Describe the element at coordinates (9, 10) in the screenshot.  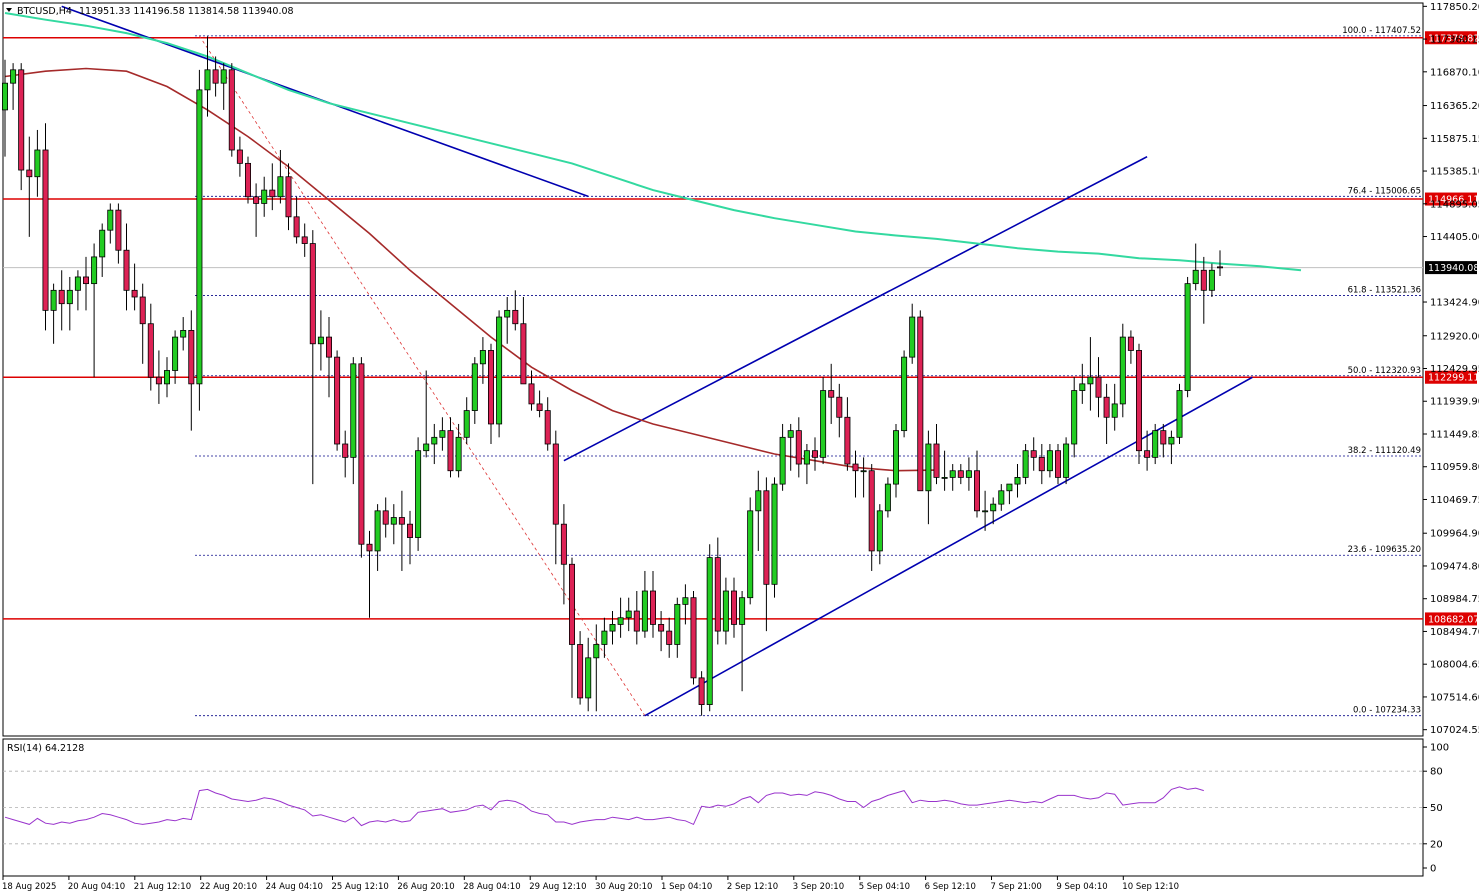
I see `dropdown-triangle-icon` at that location.